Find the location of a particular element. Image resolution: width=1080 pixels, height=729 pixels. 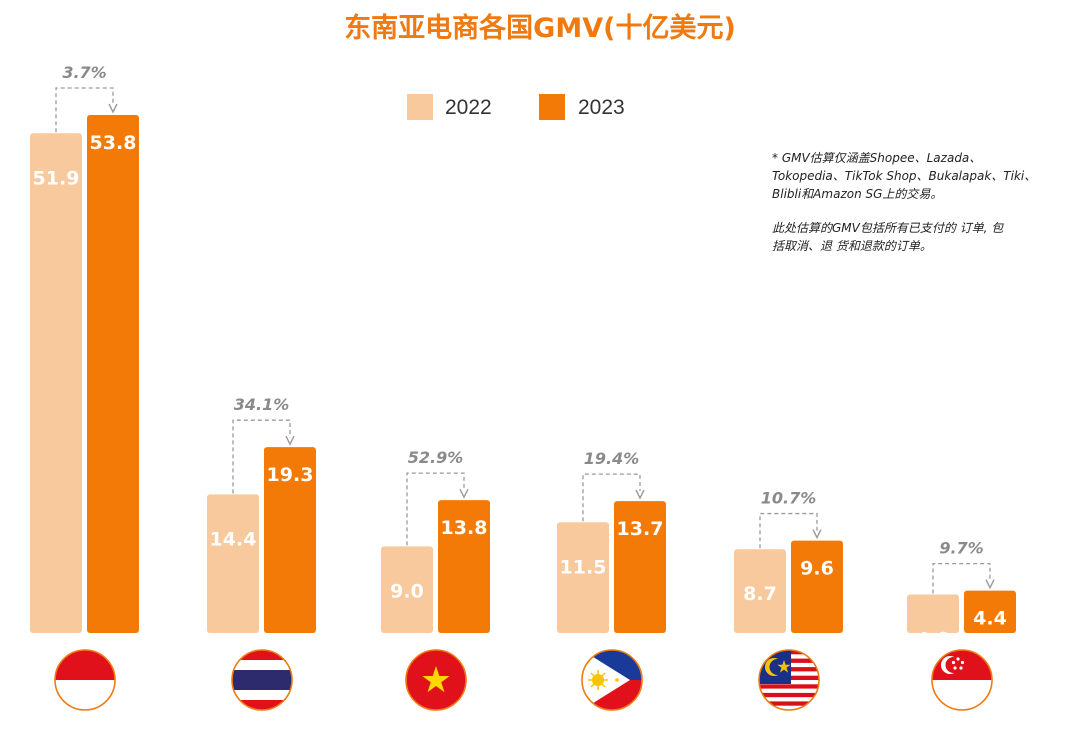

legend-label-2023: 2023 is located at coordinates (601, 107).